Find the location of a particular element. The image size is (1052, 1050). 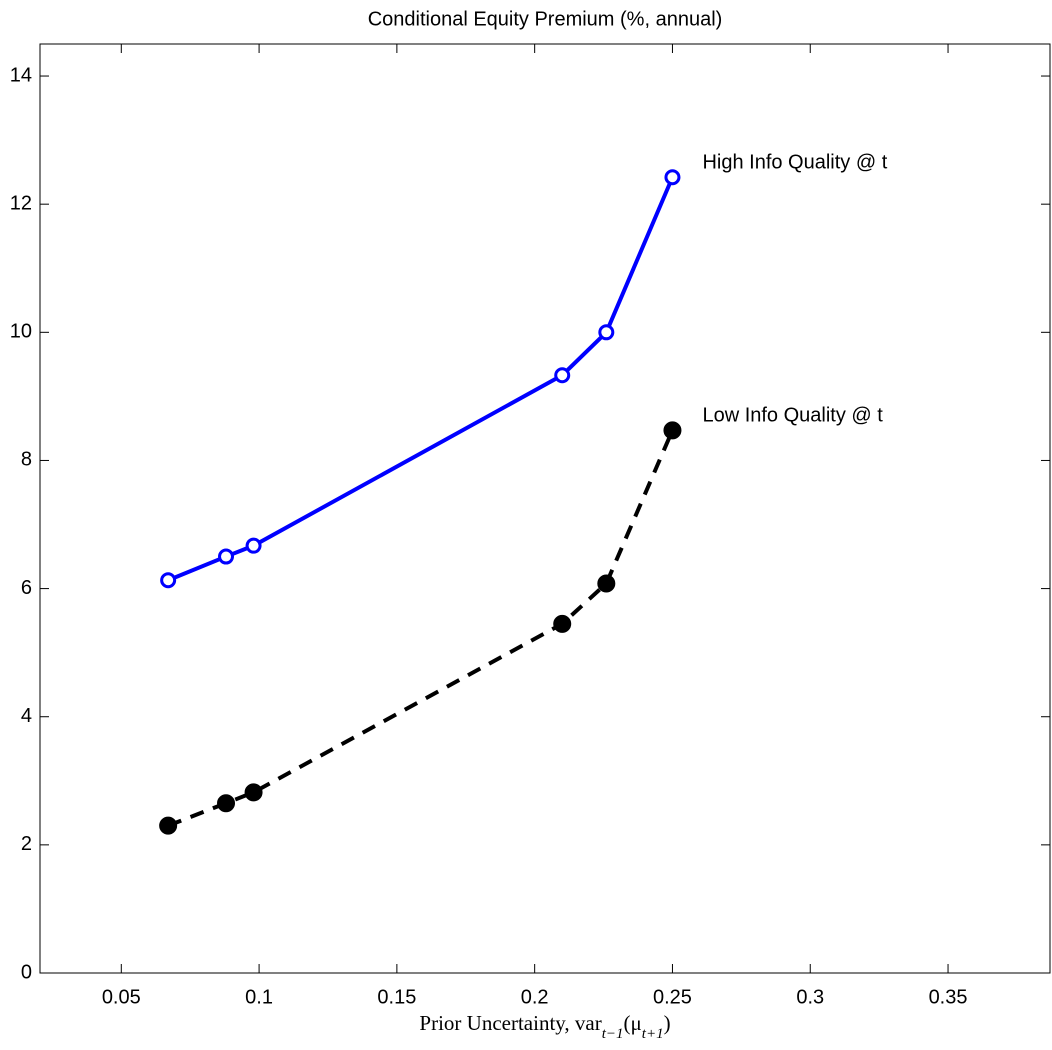

y-tick-label: 2 is located at coordinates (26, 844).